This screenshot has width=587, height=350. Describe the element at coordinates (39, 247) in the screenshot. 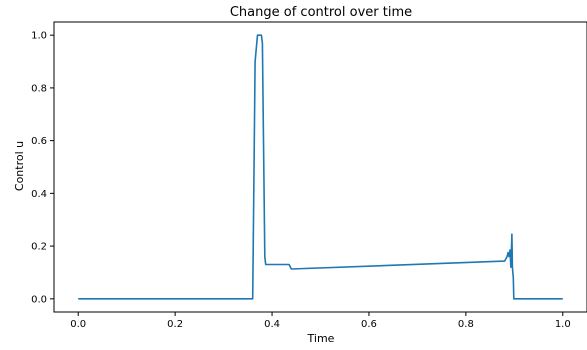

I see `y-tick-label: 0.2` at that location.